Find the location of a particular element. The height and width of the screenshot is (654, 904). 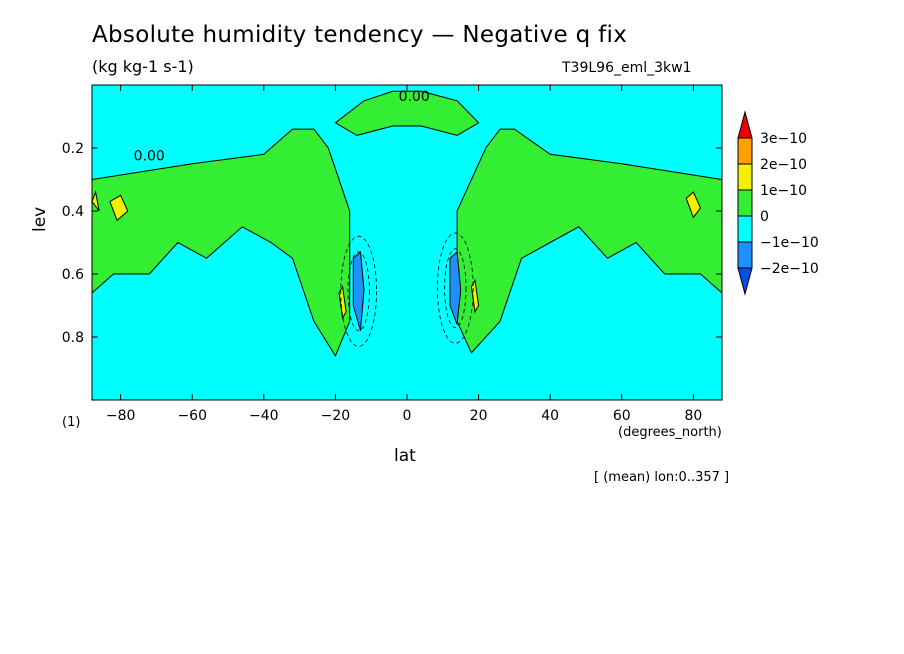

colorbar-label-1: 2e−10 is located at coordinates (783, 165).